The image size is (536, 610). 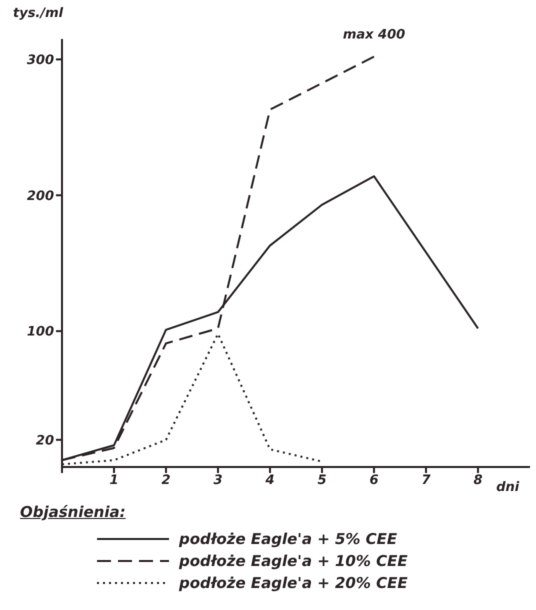 I want to click on y-tick-label: 200, so click(x=40, y=196).